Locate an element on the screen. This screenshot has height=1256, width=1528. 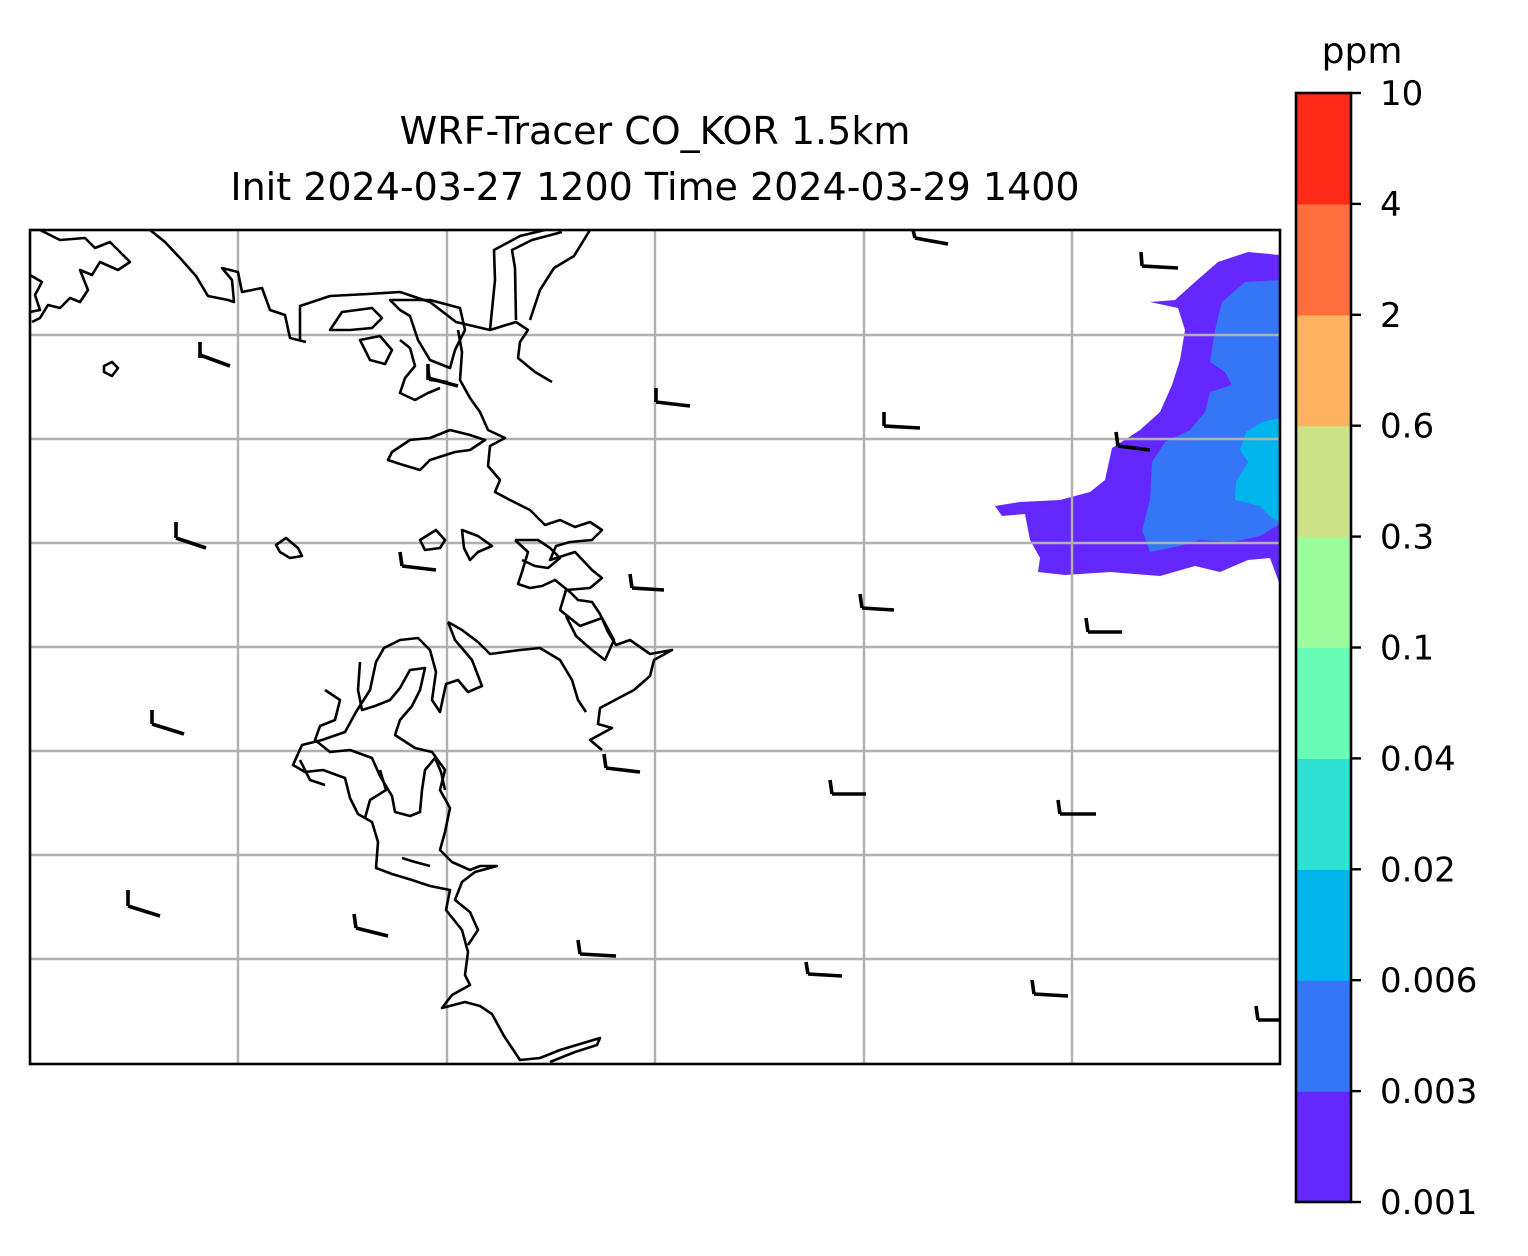
colorbar-tick-label: 0.003 is located at coordinates (1428, 1092).